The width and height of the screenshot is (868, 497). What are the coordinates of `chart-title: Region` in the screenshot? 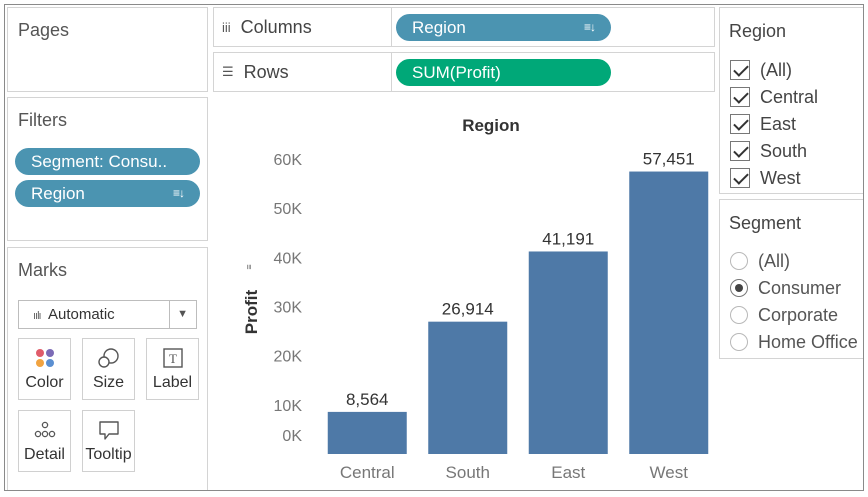 It's located at (491, 125).